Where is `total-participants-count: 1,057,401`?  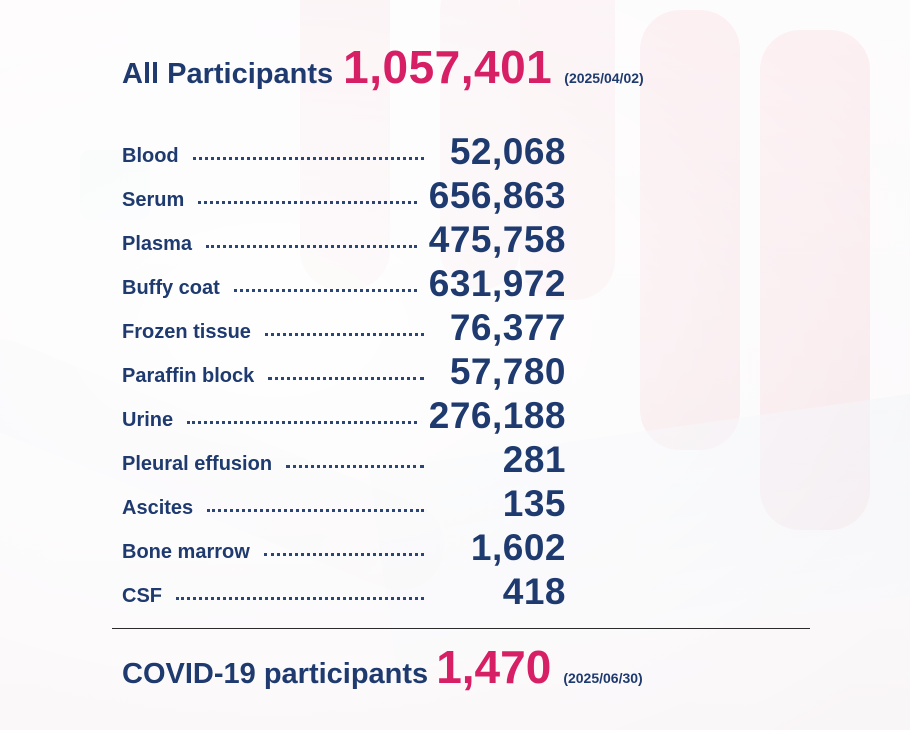
total-participants-count: 1,057,401 is located at coordinates (448, 67).